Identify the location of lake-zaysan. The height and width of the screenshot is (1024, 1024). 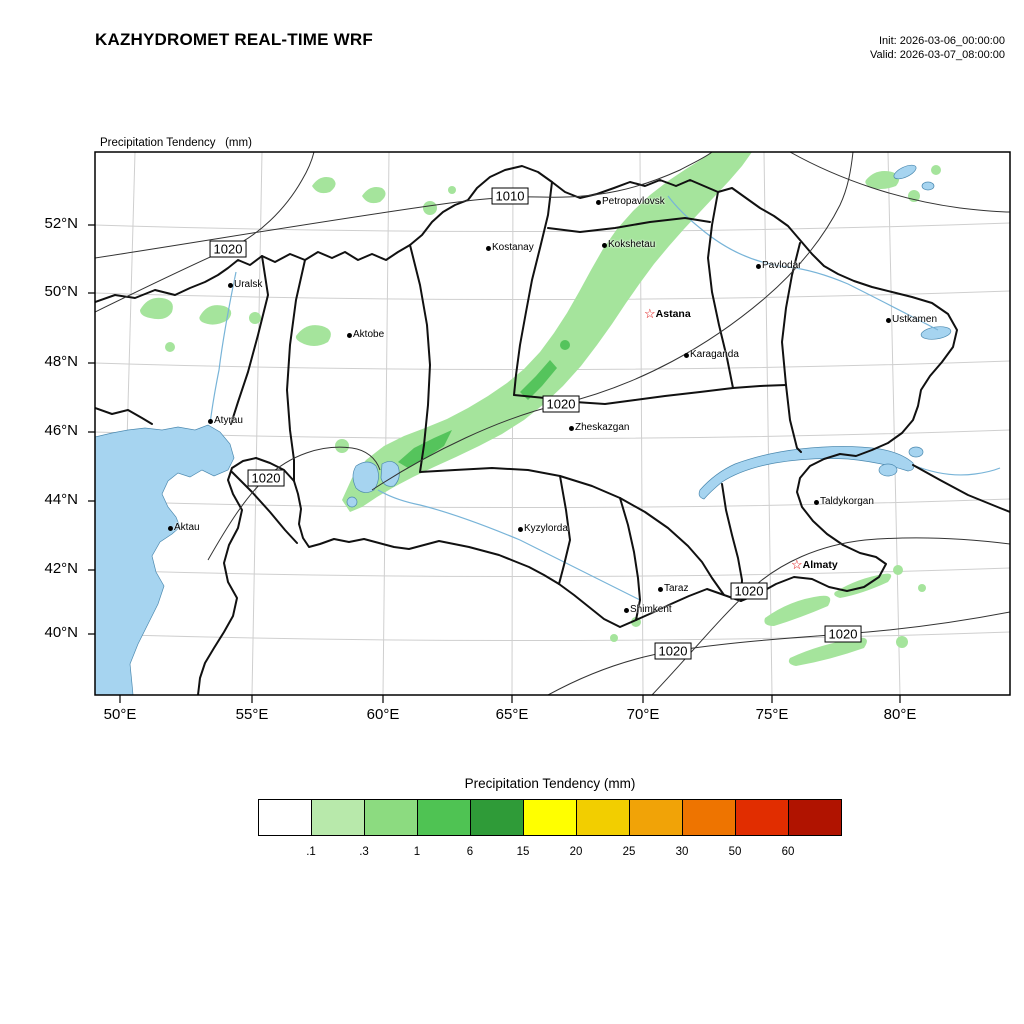
(936, 333).